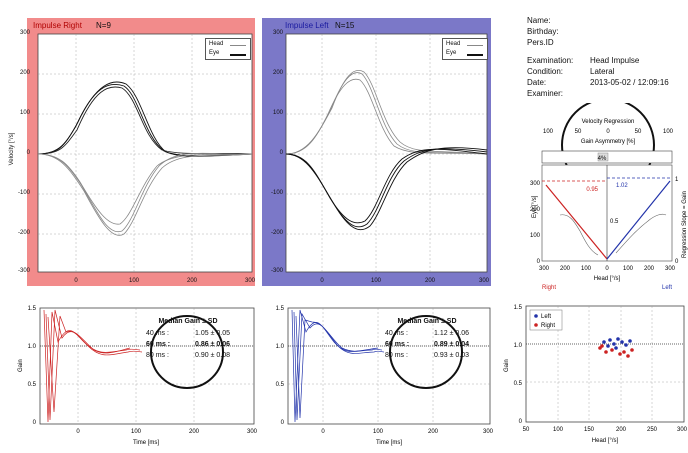  What do you see at coordinates (25, 73) in the screenshot?
I see `ytick: 200` at bounding box center [25, 73].